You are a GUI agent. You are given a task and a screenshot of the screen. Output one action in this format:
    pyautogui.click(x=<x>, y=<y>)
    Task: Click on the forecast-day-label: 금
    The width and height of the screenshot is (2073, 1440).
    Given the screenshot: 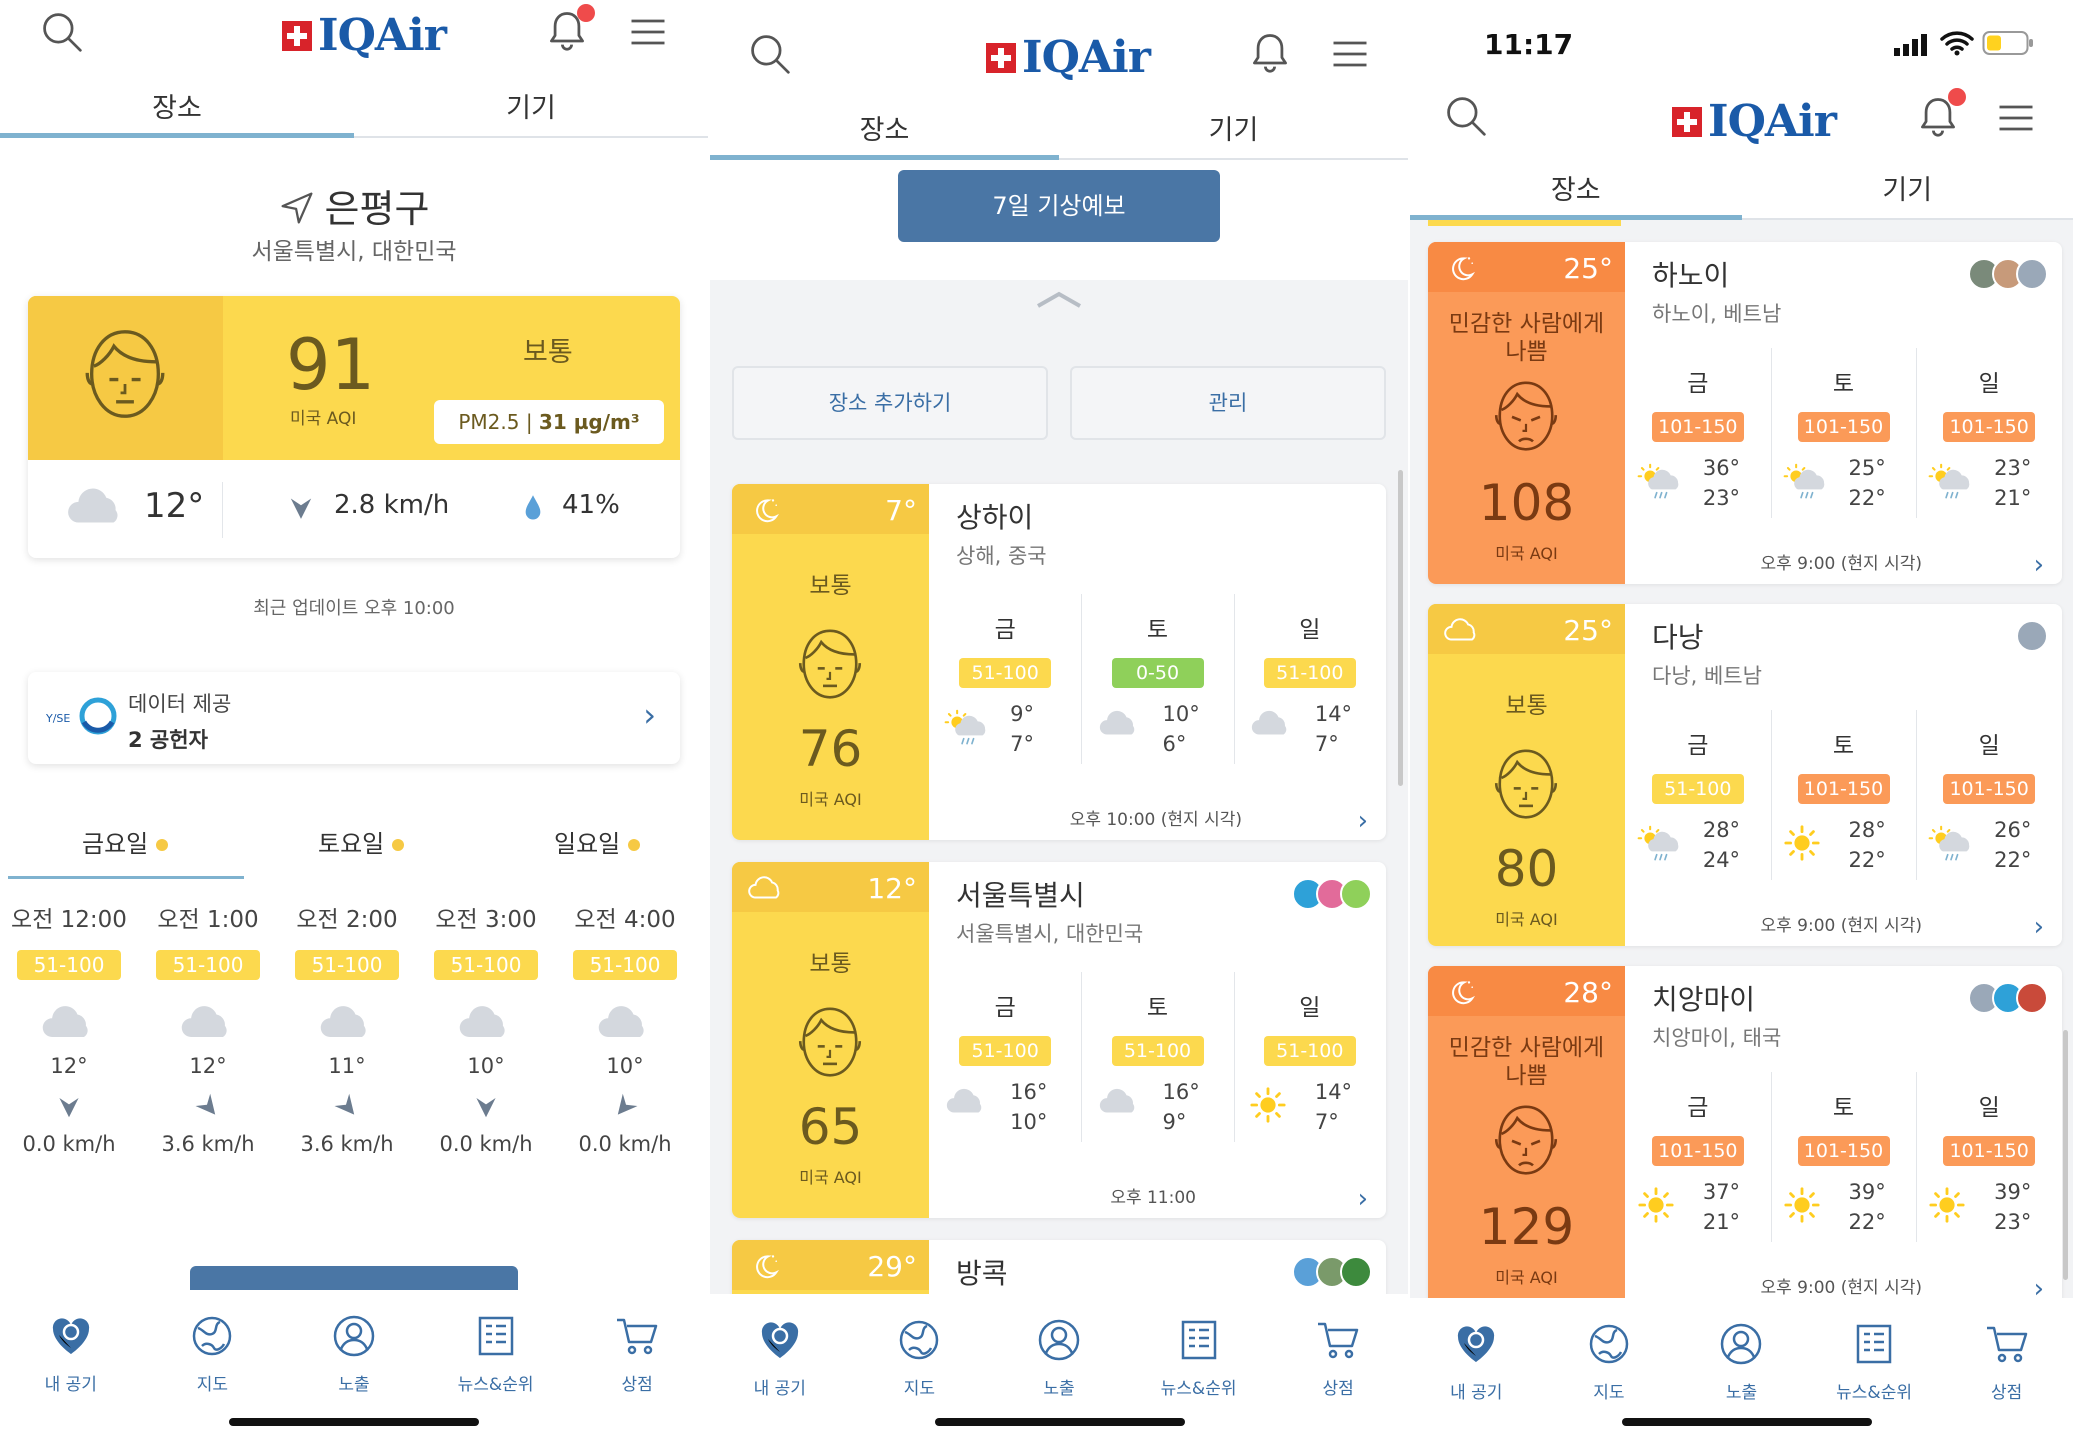 What is the action you would take?
    pyautogui.click(x=1698, y=1108)
    